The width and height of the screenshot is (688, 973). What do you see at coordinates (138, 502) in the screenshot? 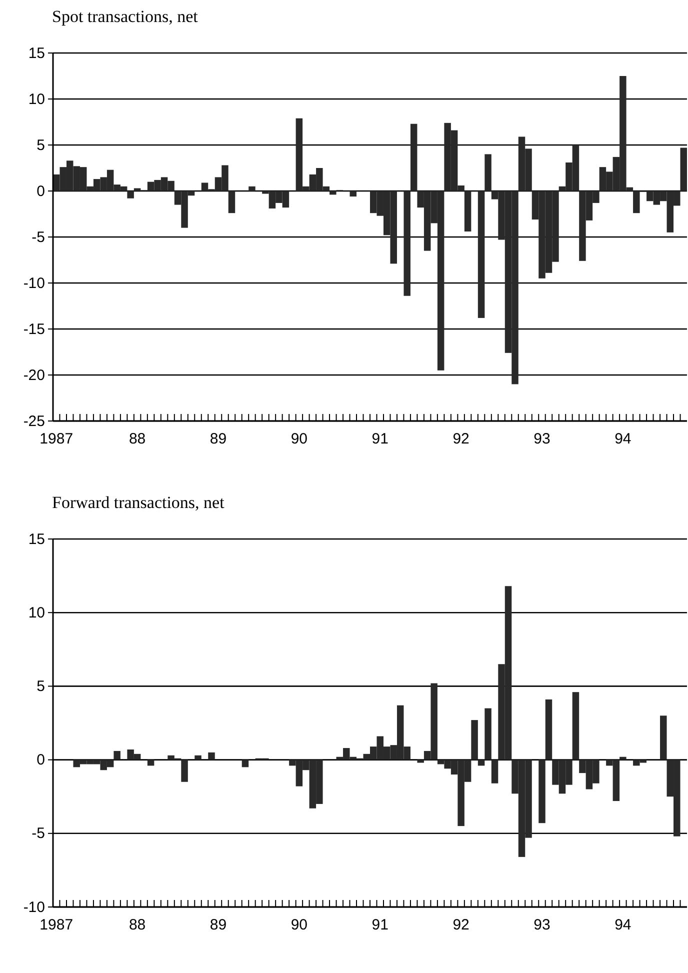
I see `chart-title: Forward transactions, net` at bounding box center [138, 502].